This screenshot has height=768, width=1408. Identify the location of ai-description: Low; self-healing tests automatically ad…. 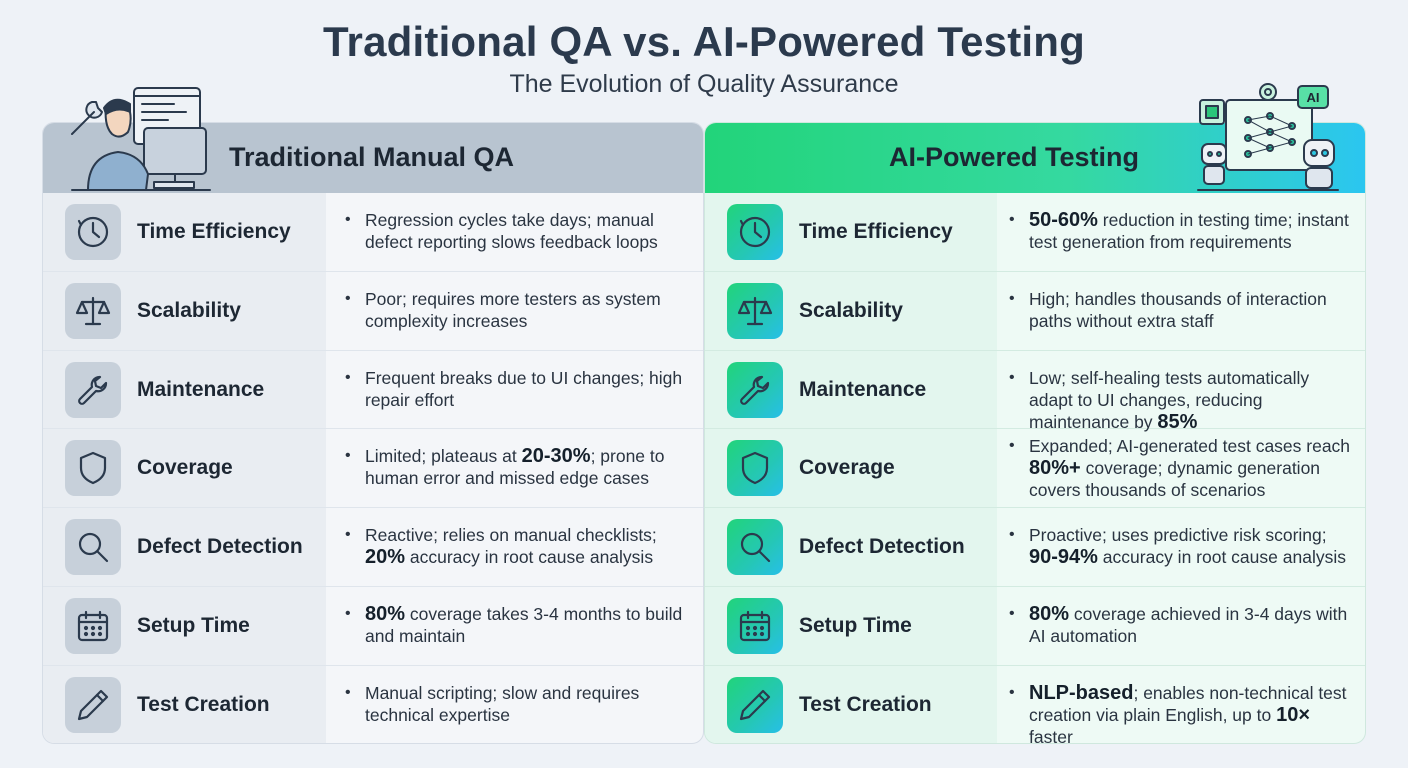
(1182, 400).